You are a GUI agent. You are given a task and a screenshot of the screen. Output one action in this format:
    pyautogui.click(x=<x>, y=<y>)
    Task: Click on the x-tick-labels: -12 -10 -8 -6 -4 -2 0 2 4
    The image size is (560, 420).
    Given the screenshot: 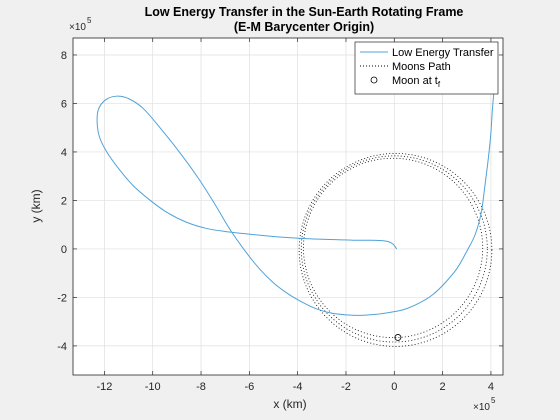 What is the action you would take?
    pyautogui.click(x=295, y=387)
    